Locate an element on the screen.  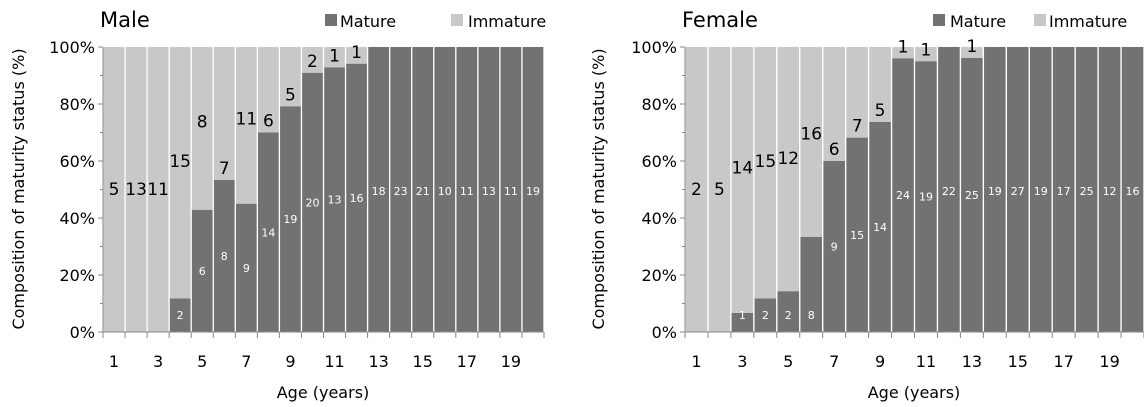
female-x-tick-label: 3 is located at coordinates (742, 361).